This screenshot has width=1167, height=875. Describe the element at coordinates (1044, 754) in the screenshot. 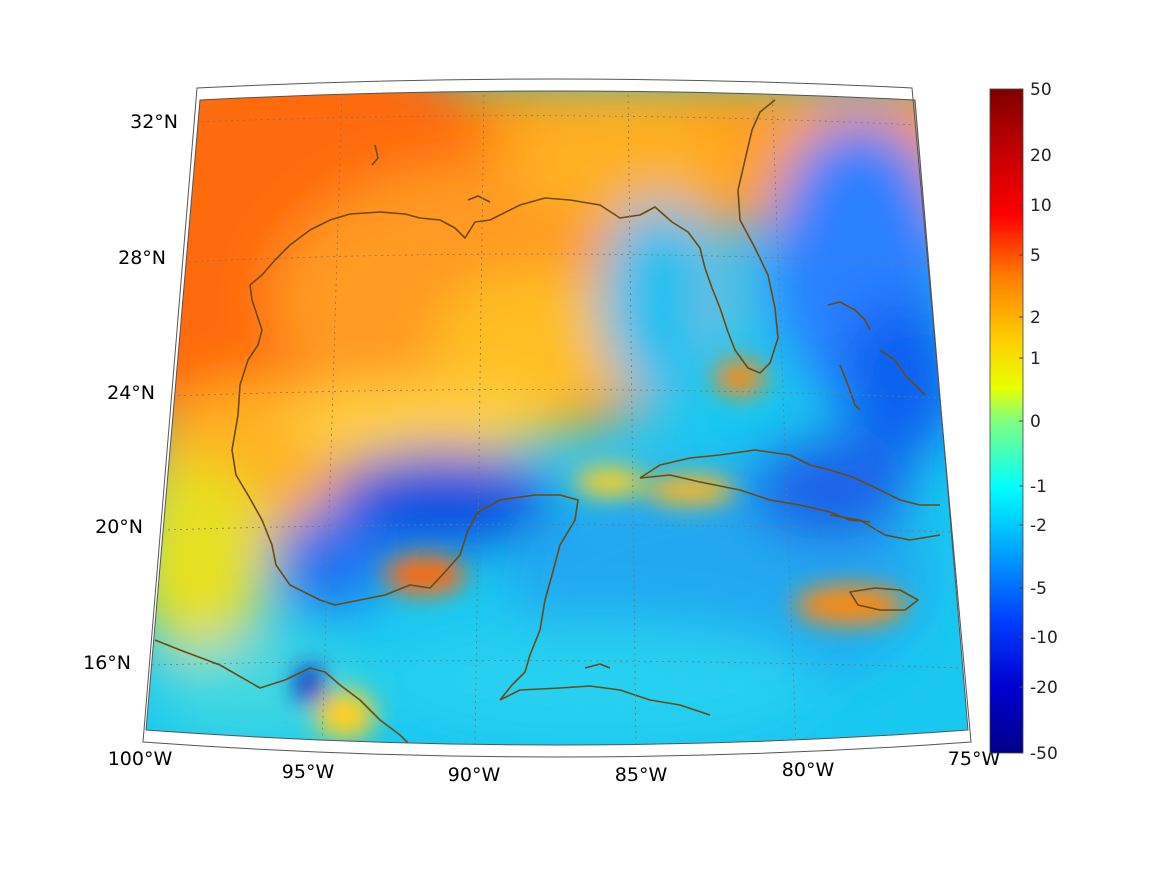

I see `colorbar-label: -50` at that location.